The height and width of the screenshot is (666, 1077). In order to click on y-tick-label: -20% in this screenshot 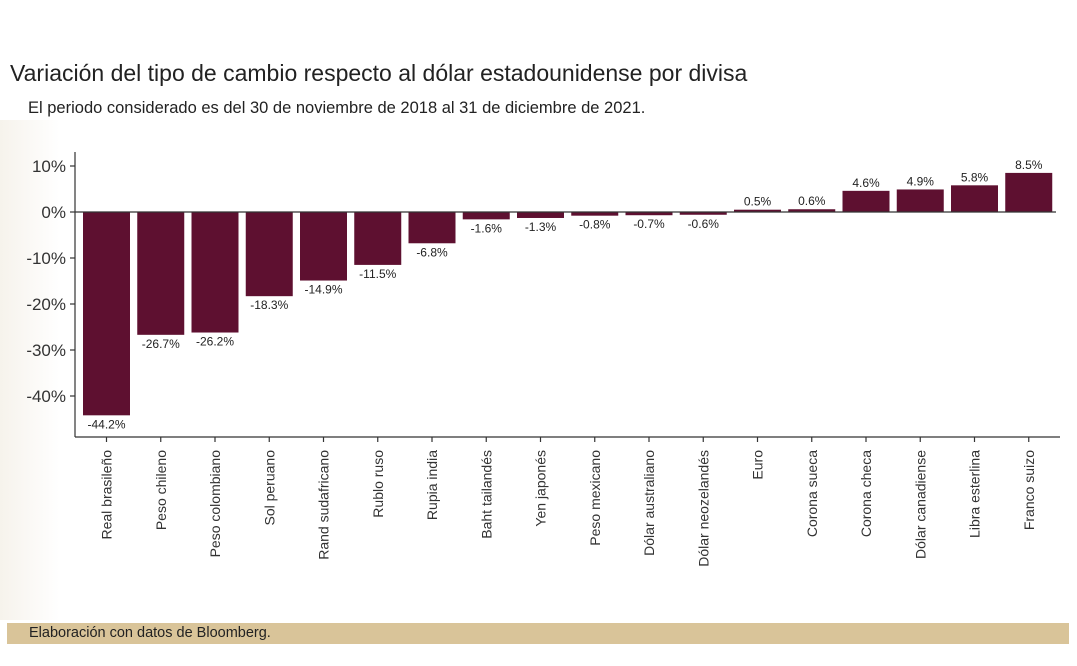, I will do `click(46, 304)`.